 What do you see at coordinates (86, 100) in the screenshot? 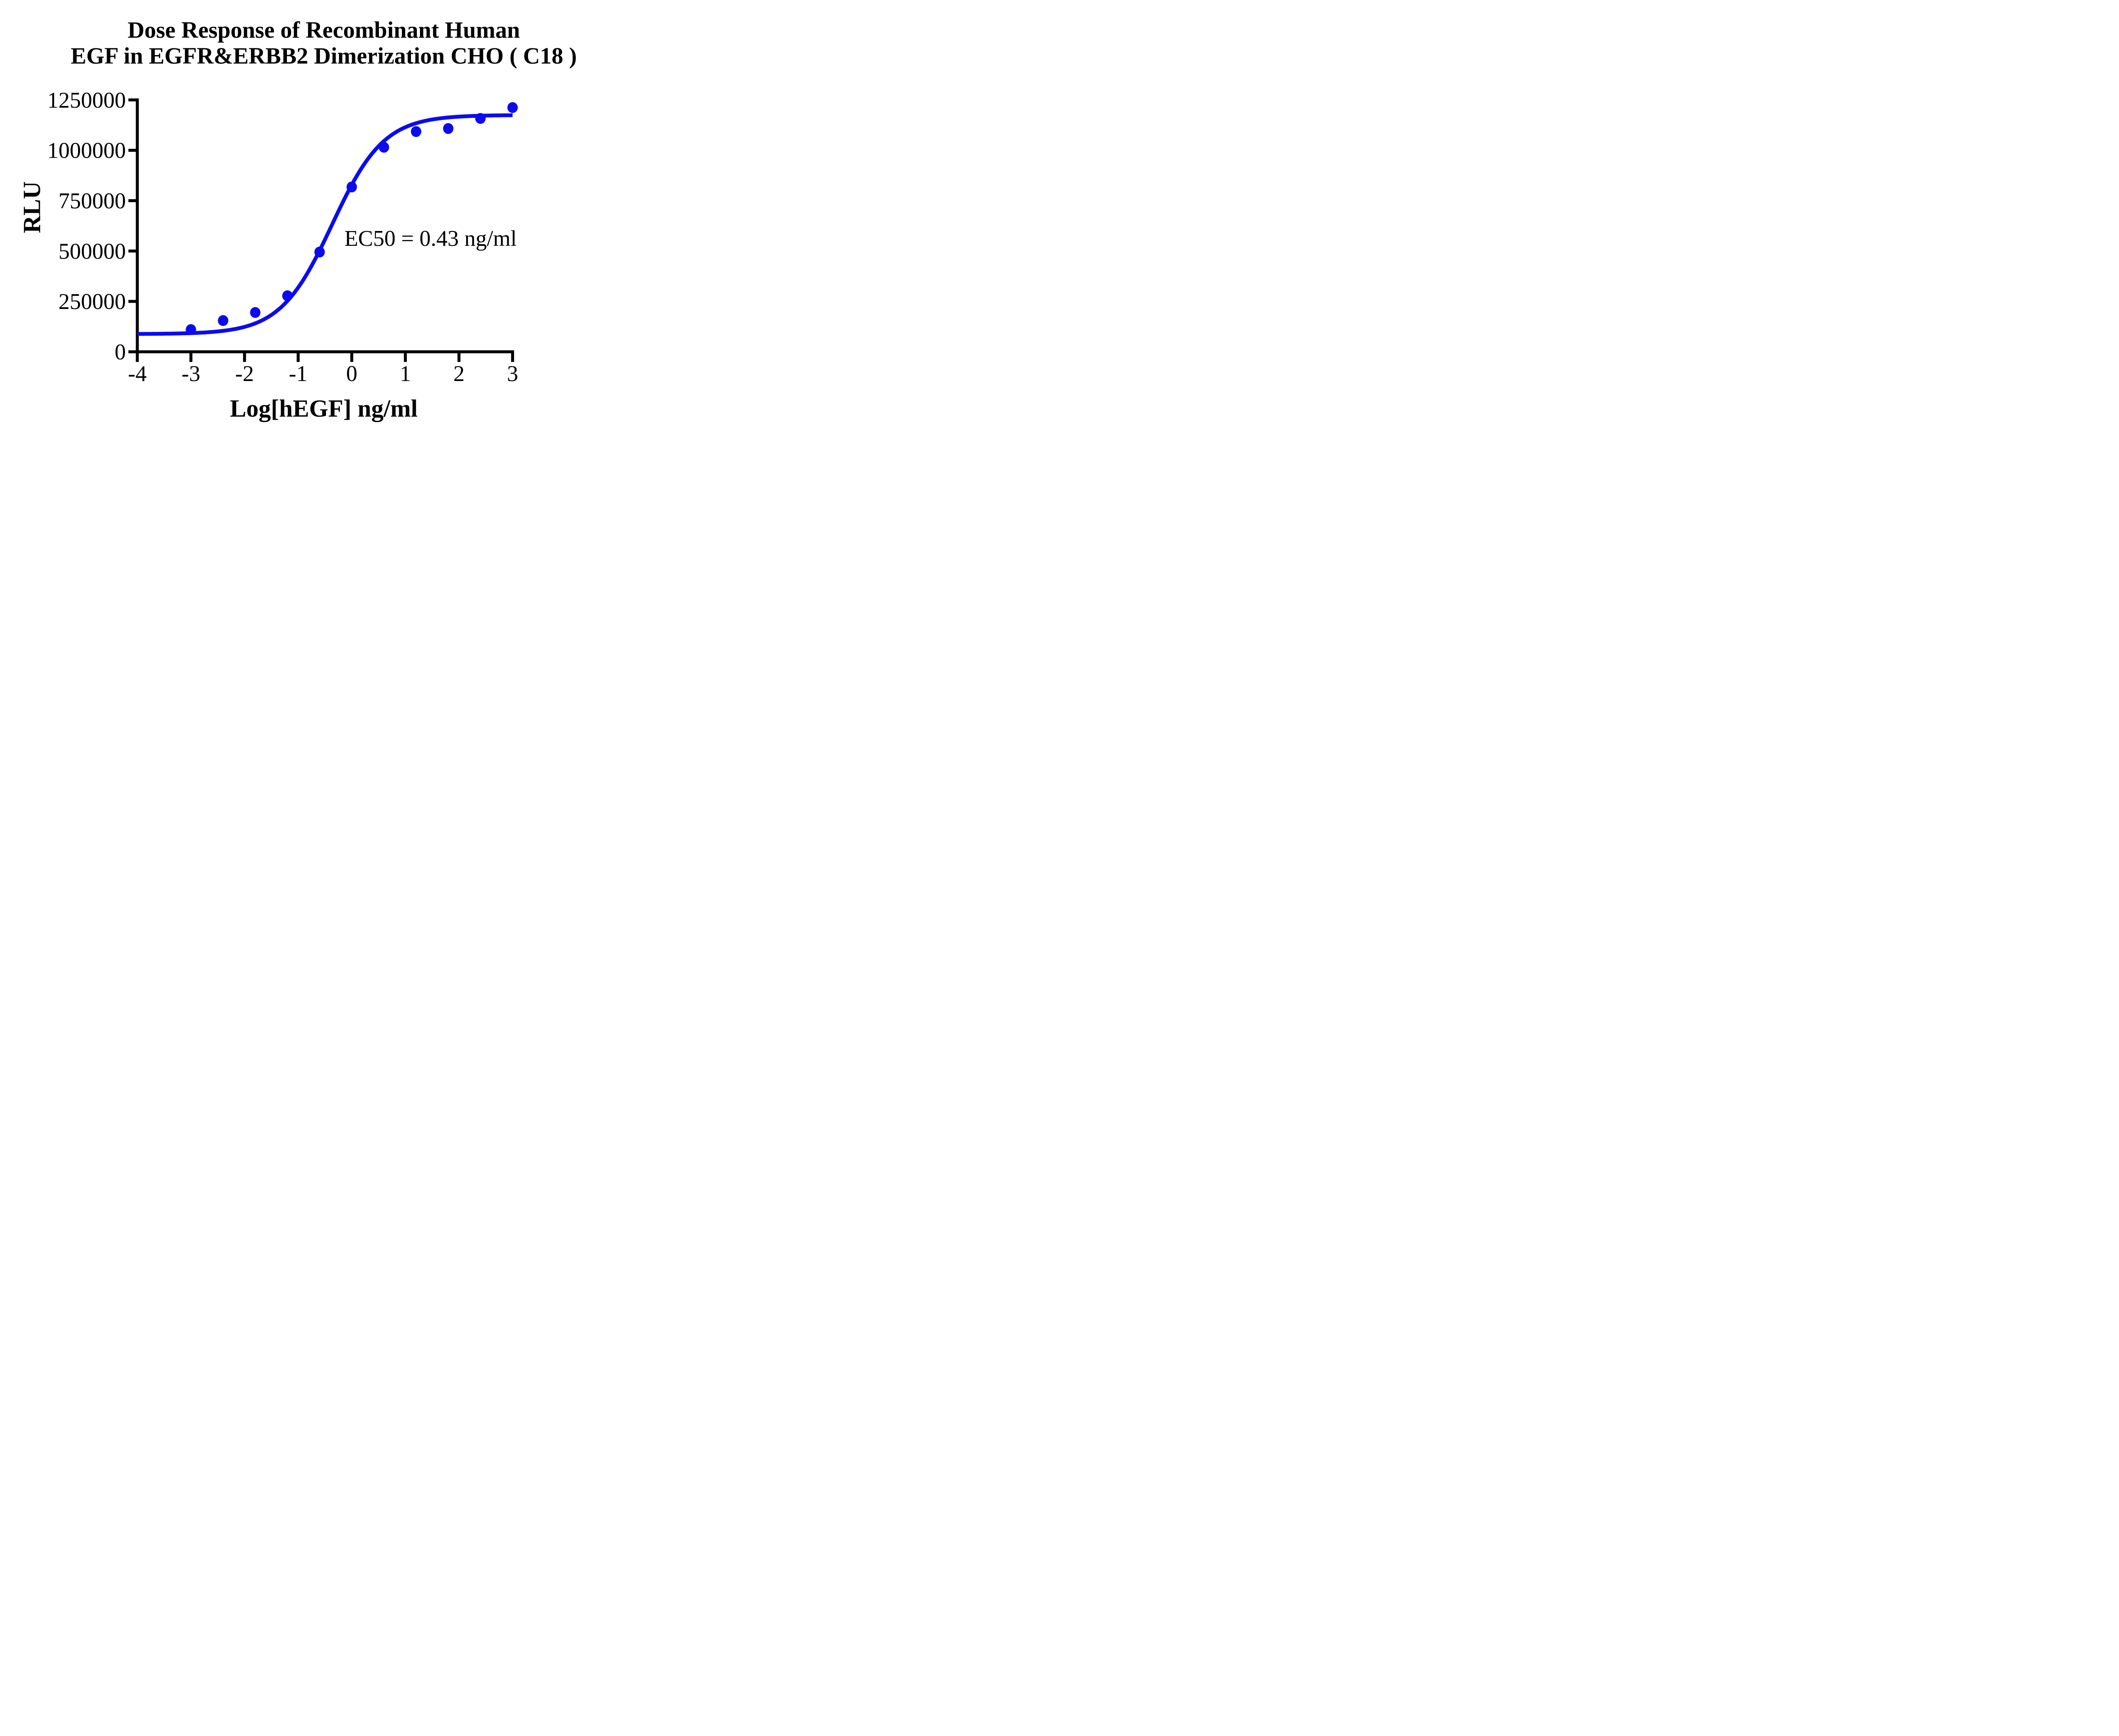
I see `y-tick-label: 1250000` at bounding box center [86, 100].